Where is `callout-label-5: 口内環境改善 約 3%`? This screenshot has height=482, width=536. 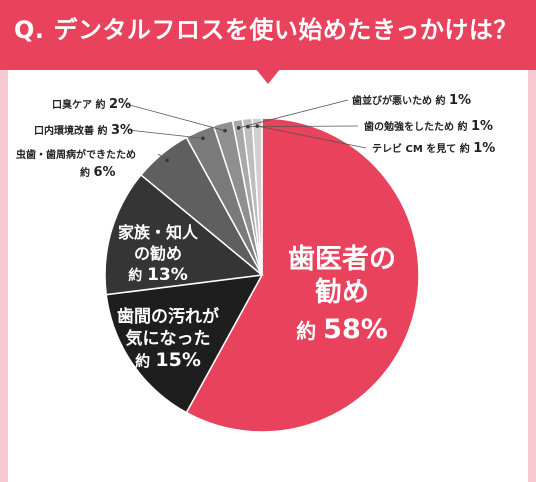 callout-label-5: 口内環境改善 約 3% is located at coordinates (83, 130).